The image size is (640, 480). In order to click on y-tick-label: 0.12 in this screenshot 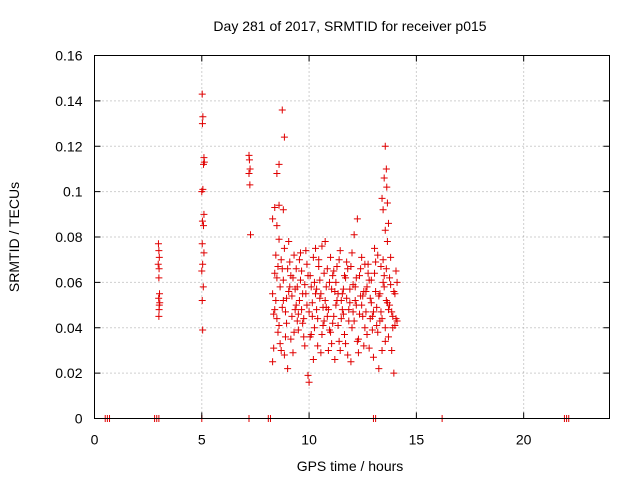, I will do `click(68, 146)`.